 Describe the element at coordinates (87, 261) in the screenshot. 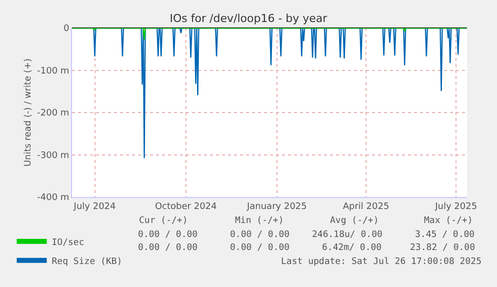

I see `legend-label: Req Size (KB)` at that location.